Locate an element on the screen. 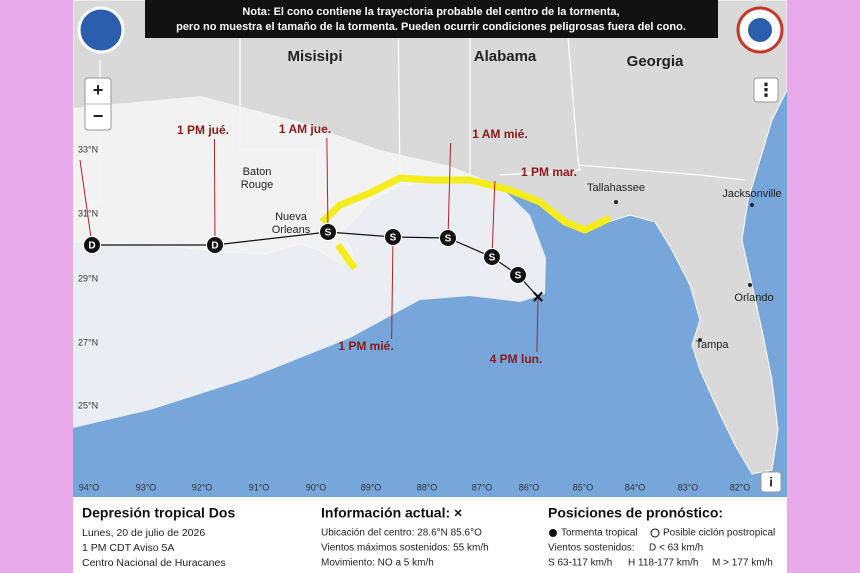 The image size is (860, 573). city-label: Rouge is located at coordinates (257, 185).